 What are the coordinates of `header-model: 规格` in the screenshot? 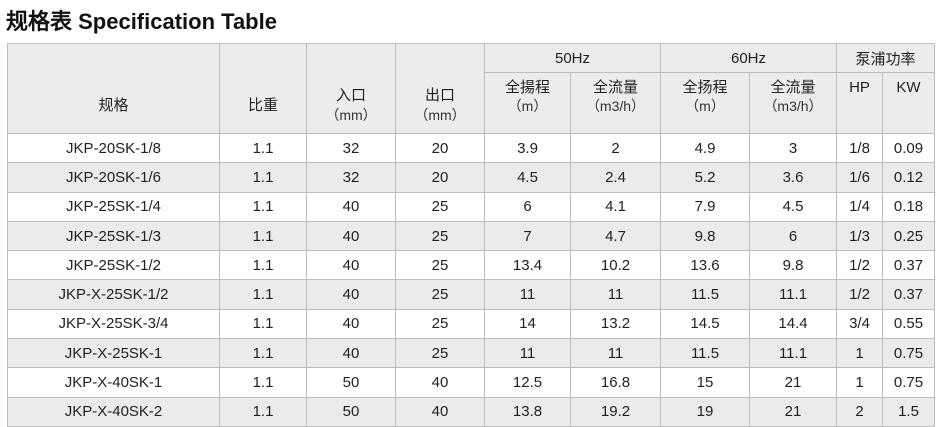 It's located at (113, 88).